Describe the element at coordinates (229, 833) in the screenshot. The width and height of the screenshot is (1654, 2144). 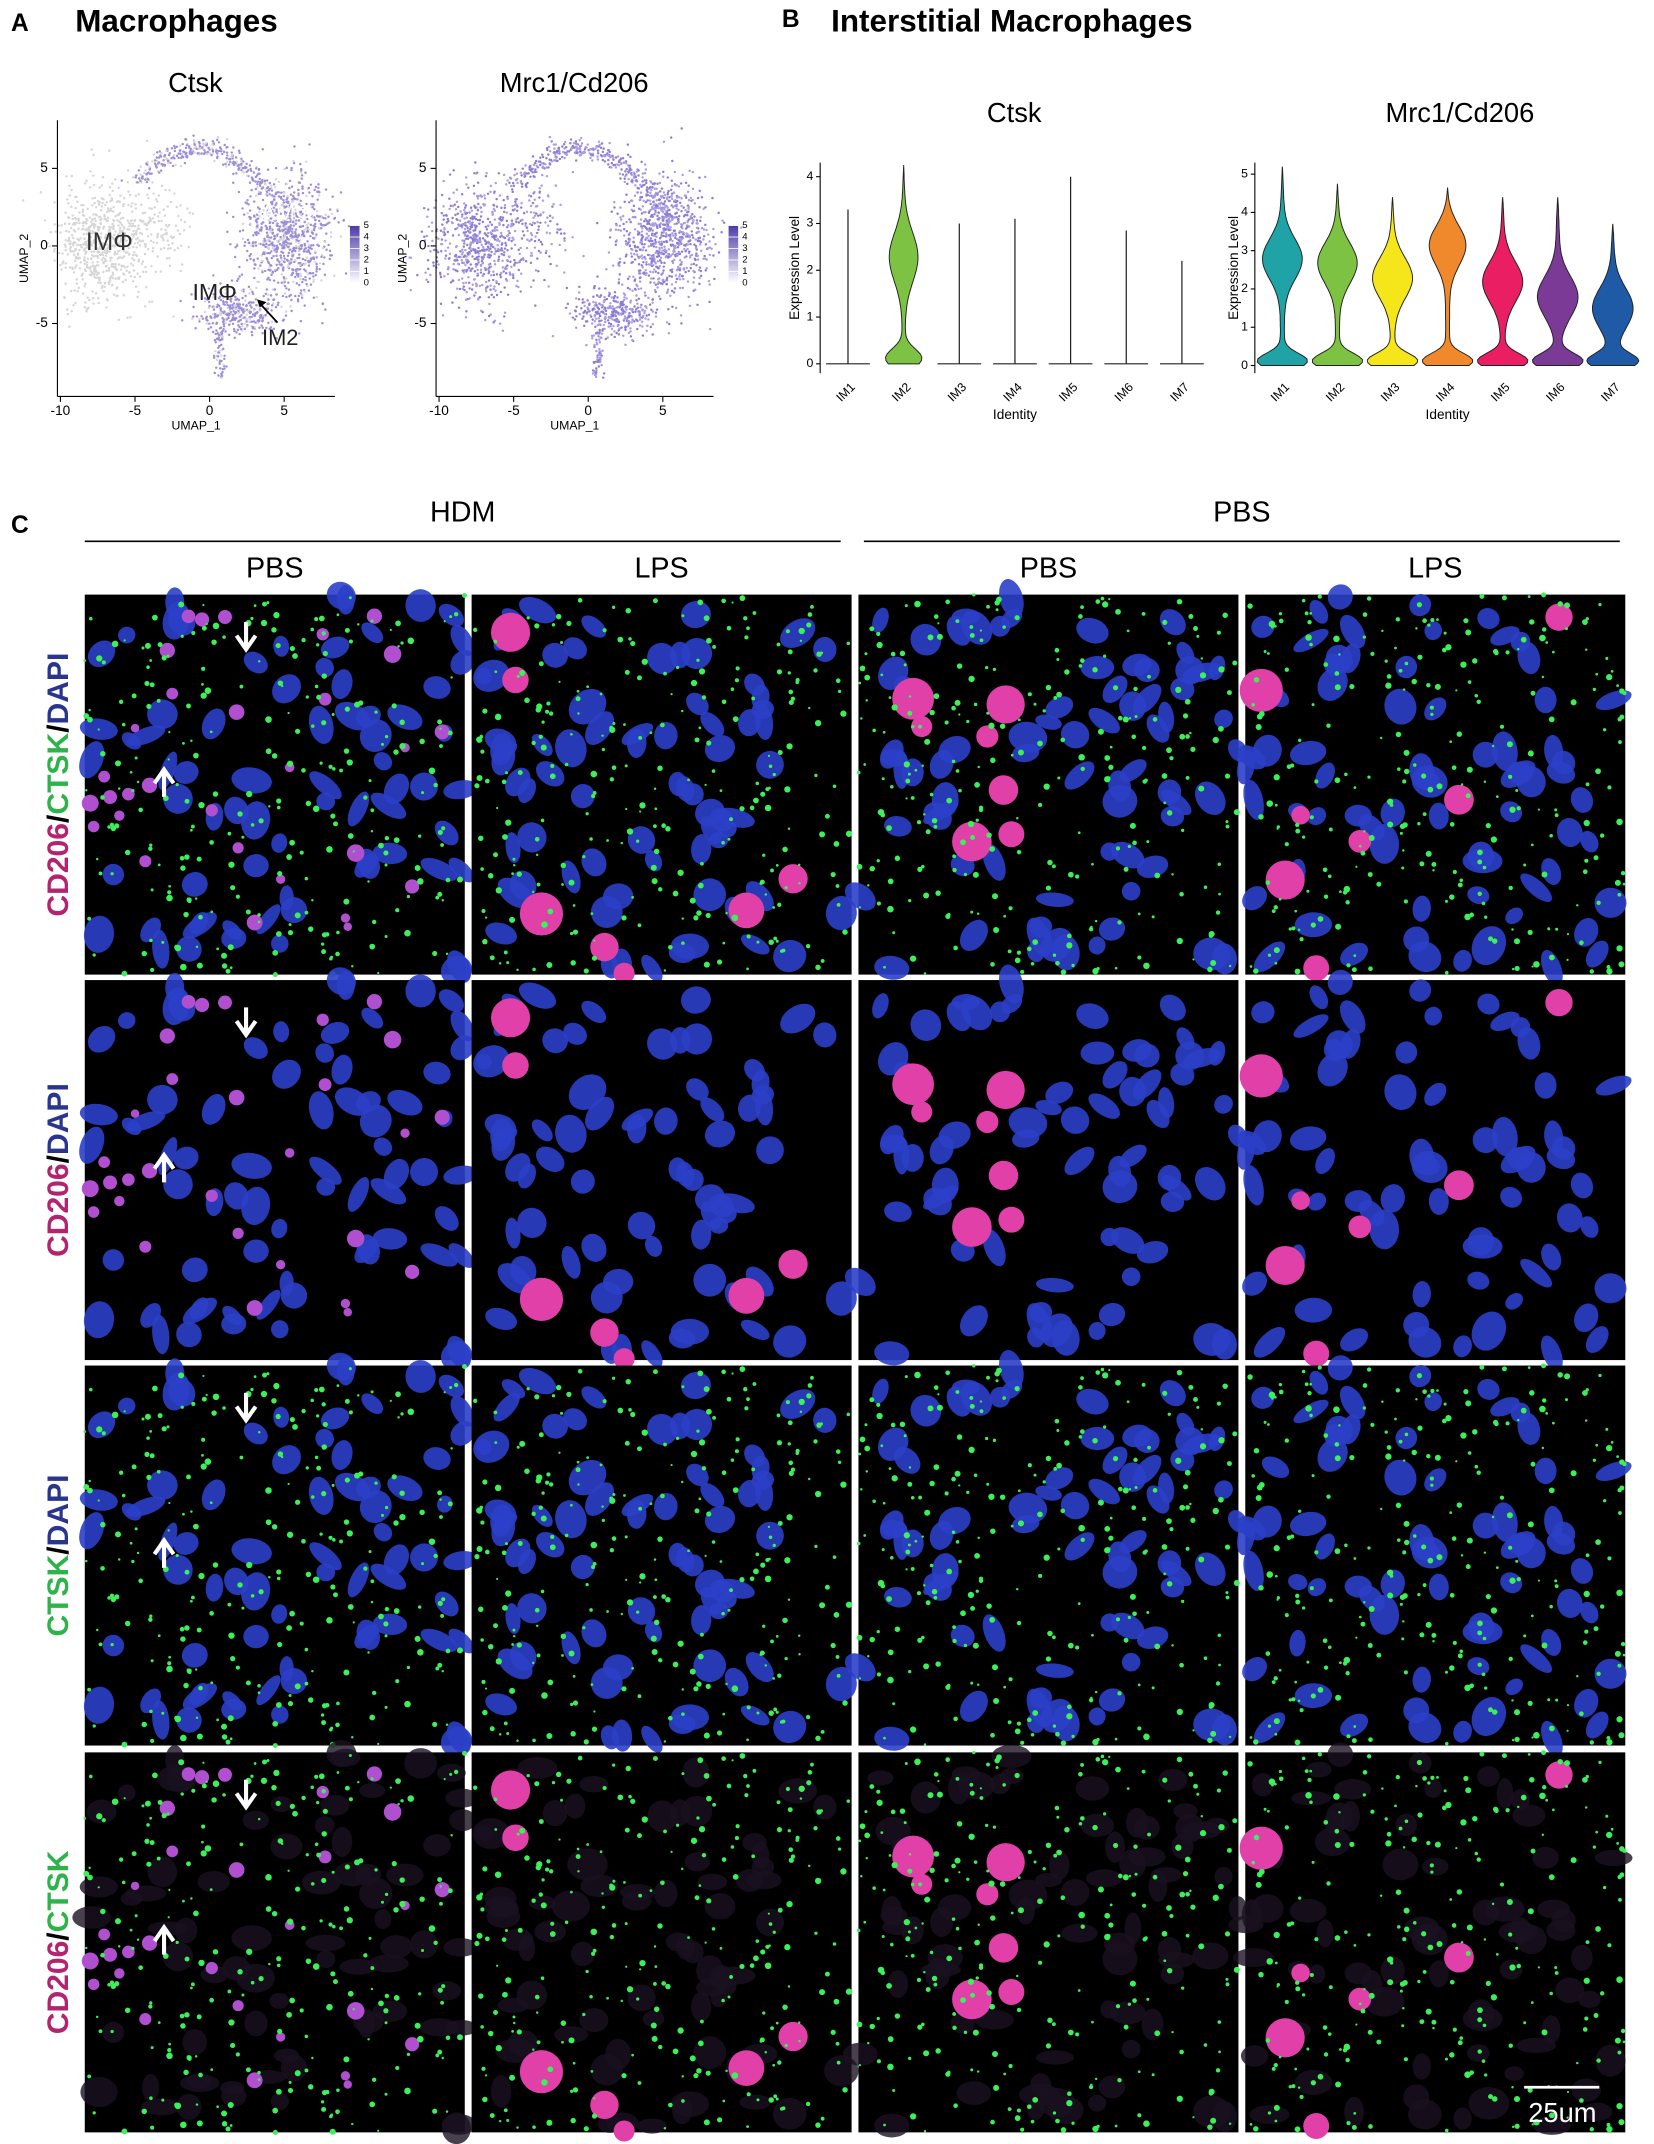
I see `ctsk-signal` at that location.